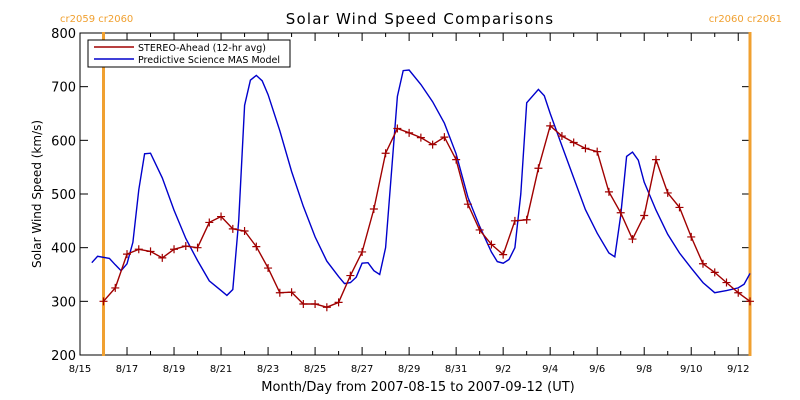 The width and height of the screenshot is (800, 400). I want to click on y-tick-label: 600, so click(63, 141).